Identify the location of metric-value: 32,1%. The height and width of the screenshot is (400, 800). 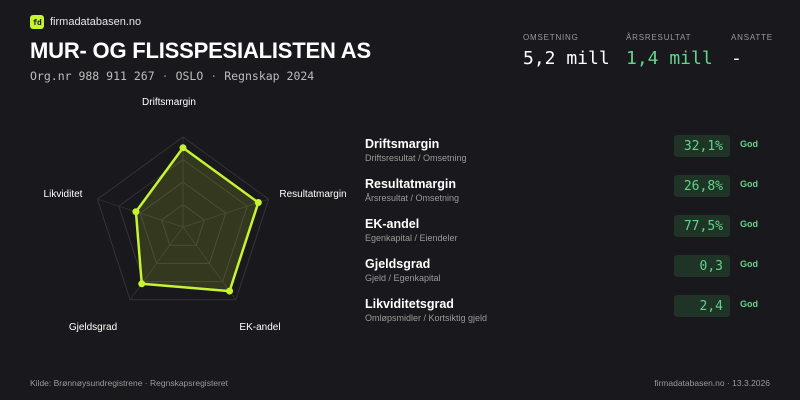
(702, 146).